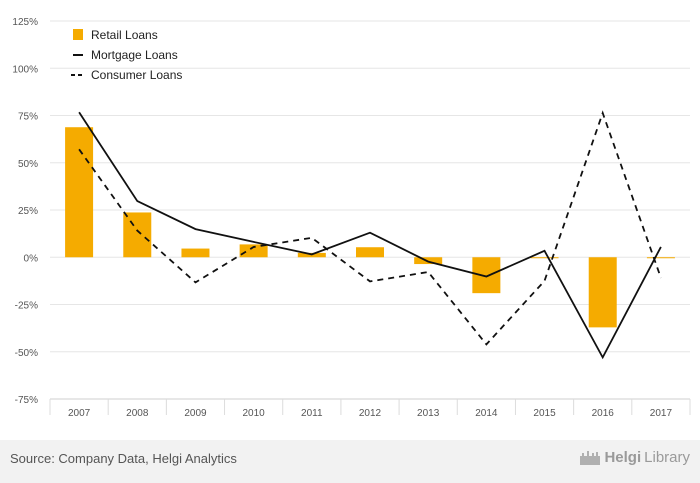  What do you see at coordinates (26, 400) in the screenshot?
I see `y-tick-label: -75%` at bounding box center [26, 400].